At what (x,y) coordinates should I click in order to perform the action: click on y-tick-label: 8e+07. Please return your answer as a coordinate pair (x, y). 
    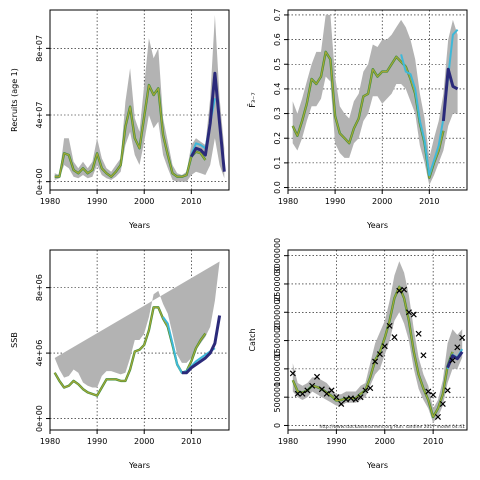
    Looking at the image, I should click on (39, 48).